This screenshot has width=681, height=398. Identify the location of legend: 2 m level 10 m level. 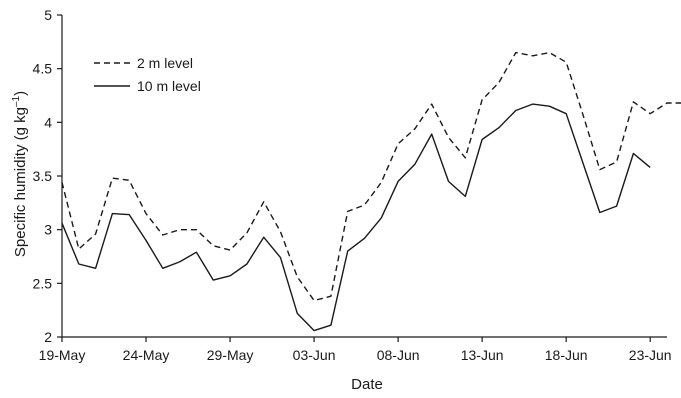
(147, 74).